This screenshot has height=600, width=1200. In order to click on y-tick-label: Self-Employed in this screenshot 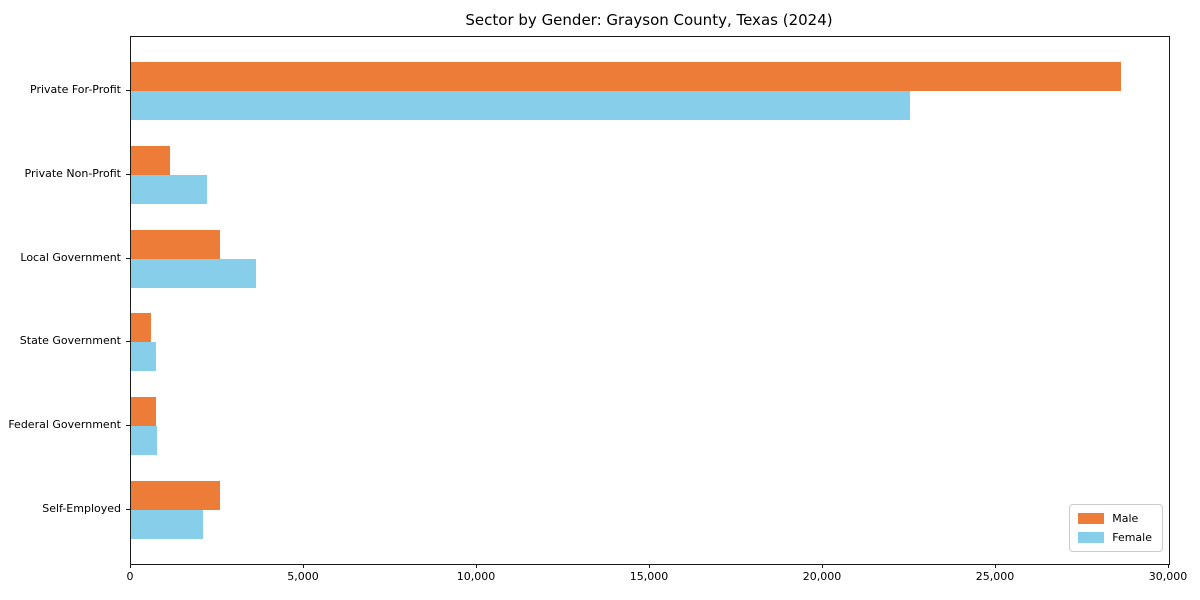, I will do `click(81, 509)`.